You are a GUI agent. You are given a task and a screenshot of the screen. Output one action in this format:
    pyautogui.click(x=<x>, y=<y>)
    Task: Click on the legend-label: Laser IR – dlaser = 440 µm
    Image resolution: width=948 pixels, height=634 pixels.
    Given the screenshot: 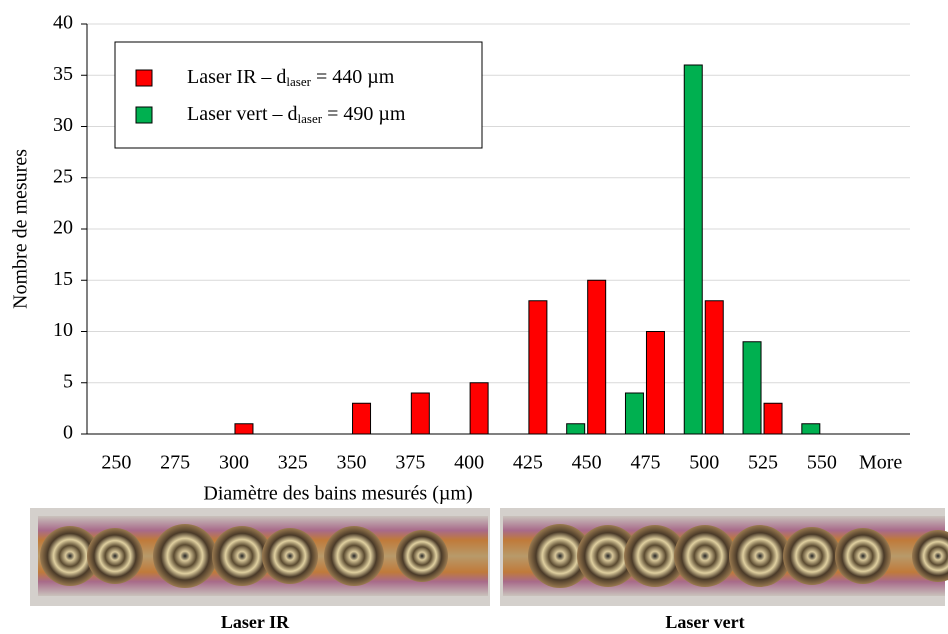 What is the action you would take?
    pyautogui.click(x=291, y=77)
    